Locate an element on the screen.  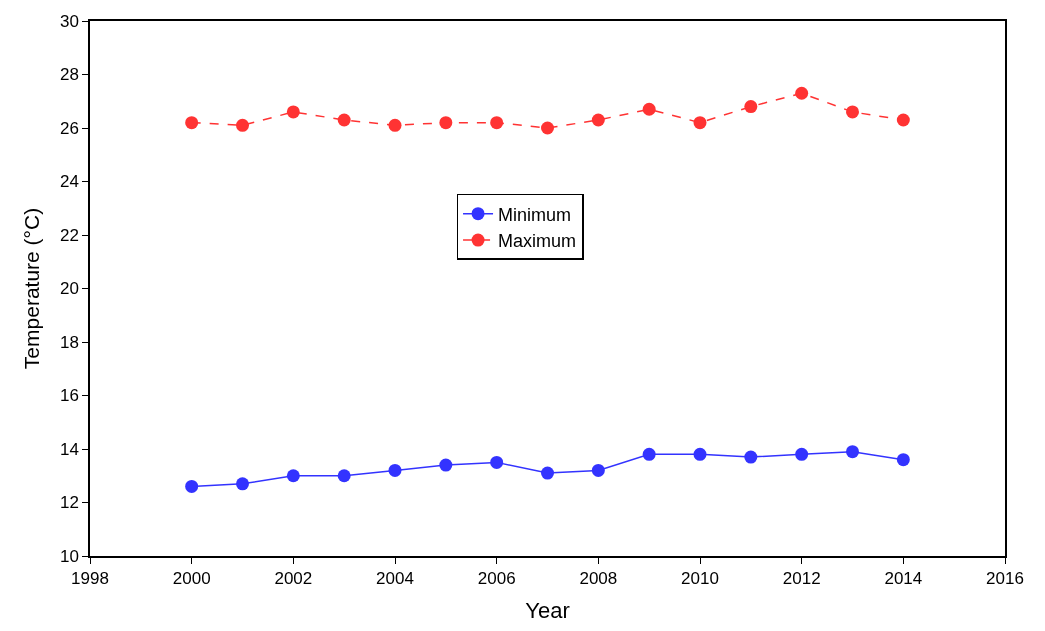
y-tick-label: 26 is located at coordinates (69, 128).